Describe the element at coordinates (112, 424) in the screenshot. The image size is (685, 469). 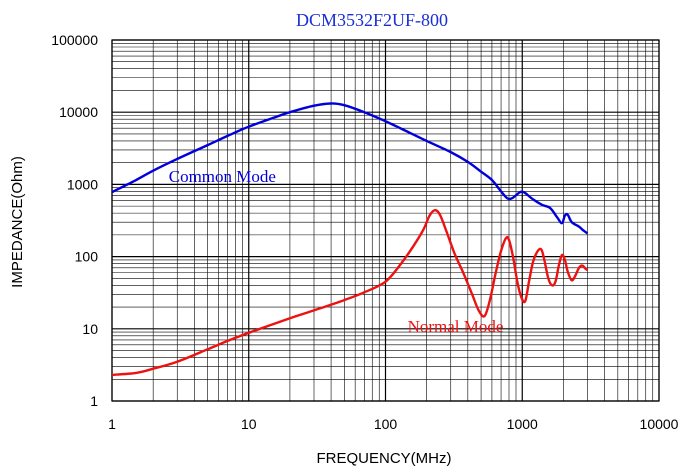
I see `x-tick-label: 1` at that location.